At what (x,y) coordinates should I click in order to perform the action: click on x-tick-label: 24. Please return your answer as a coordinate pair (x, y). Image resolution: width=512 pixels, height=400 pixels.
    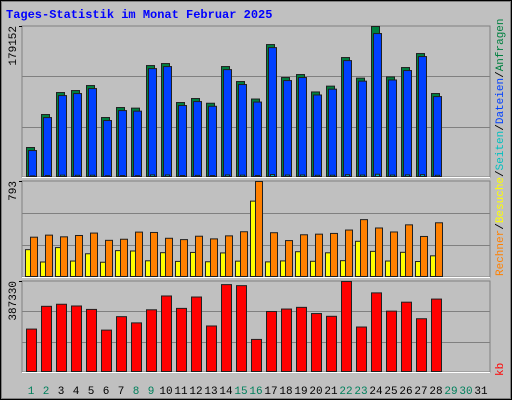
    Looking at the image, I should click on (376, 392).